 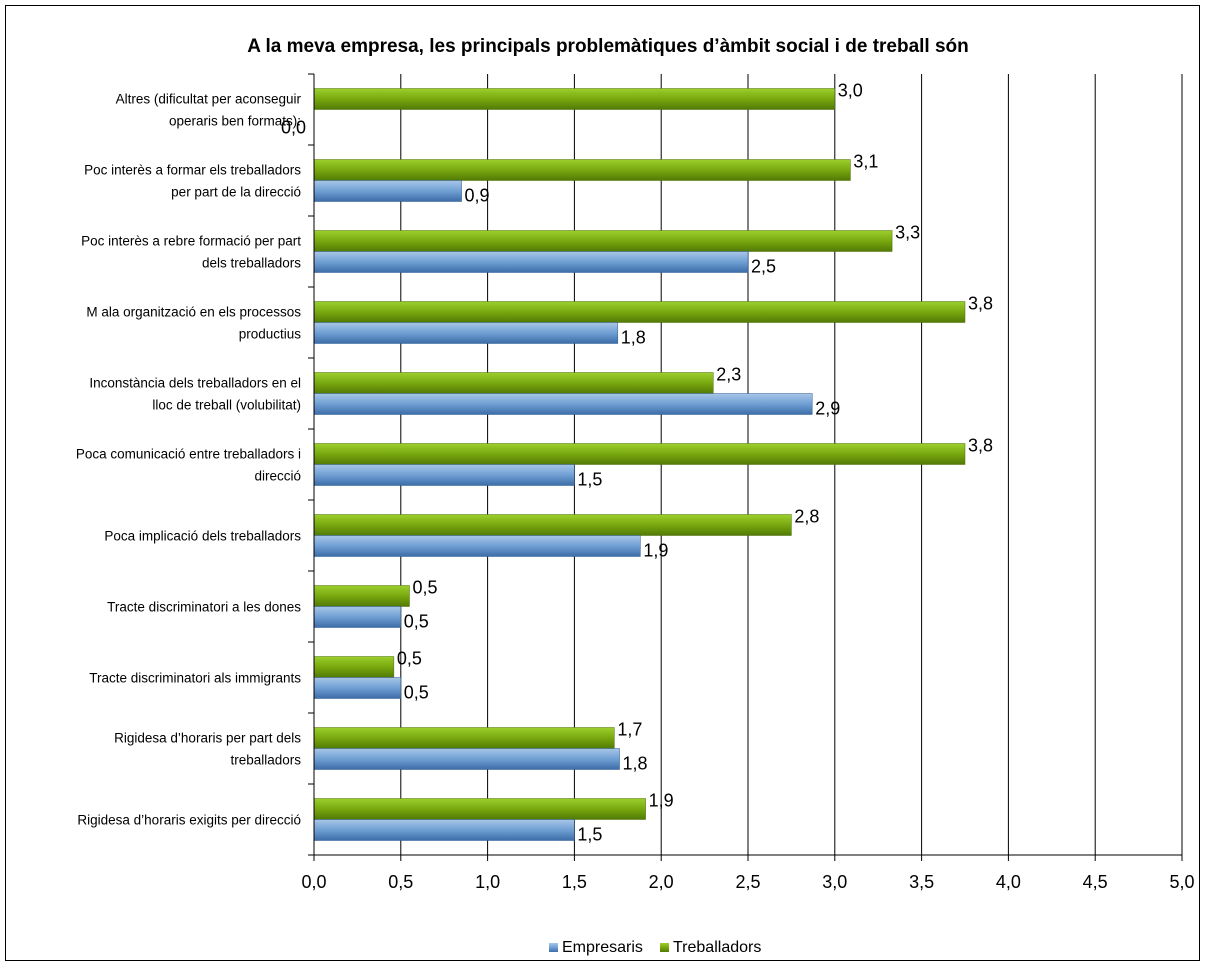 What do you see at coordinates (192, 170) in the screenshot?
I see `category-label: Poc interès a formar els treballadors` at bounding box center [192, 170].